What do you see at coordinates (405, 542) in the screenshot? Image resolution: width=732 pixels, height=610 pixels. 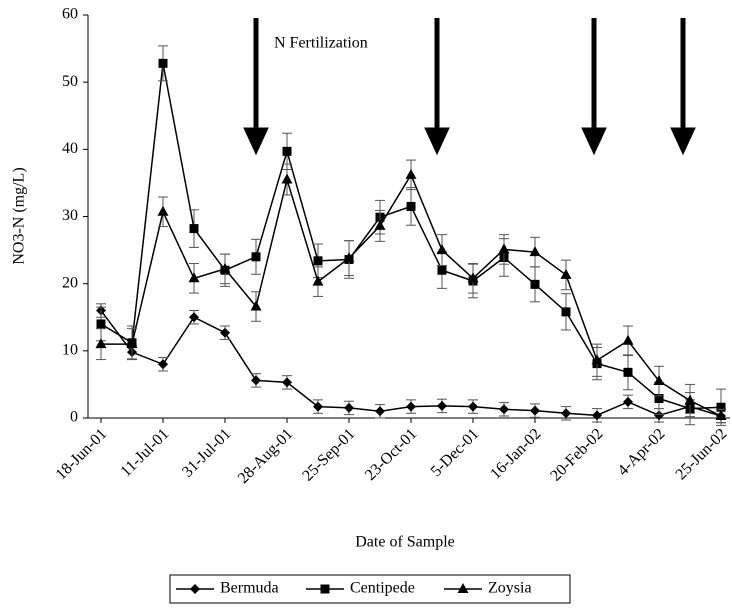 I see `x-axis-label: Date of Sample` at bounding box center [405, 542].